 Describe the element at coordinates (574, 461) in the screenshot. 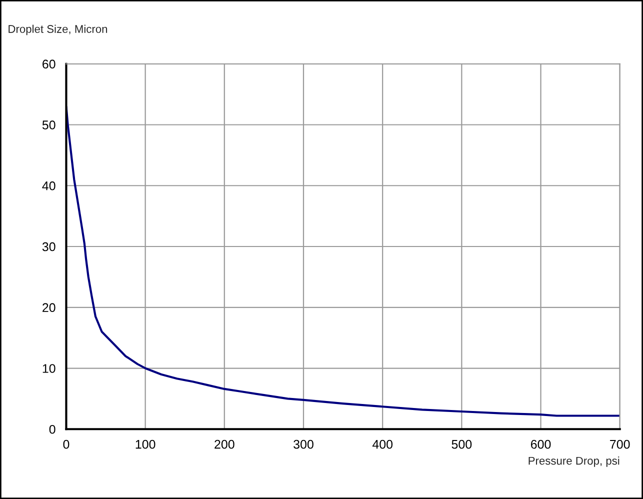

I see `x-axis-title: Pressure Drop, psi` at that location.